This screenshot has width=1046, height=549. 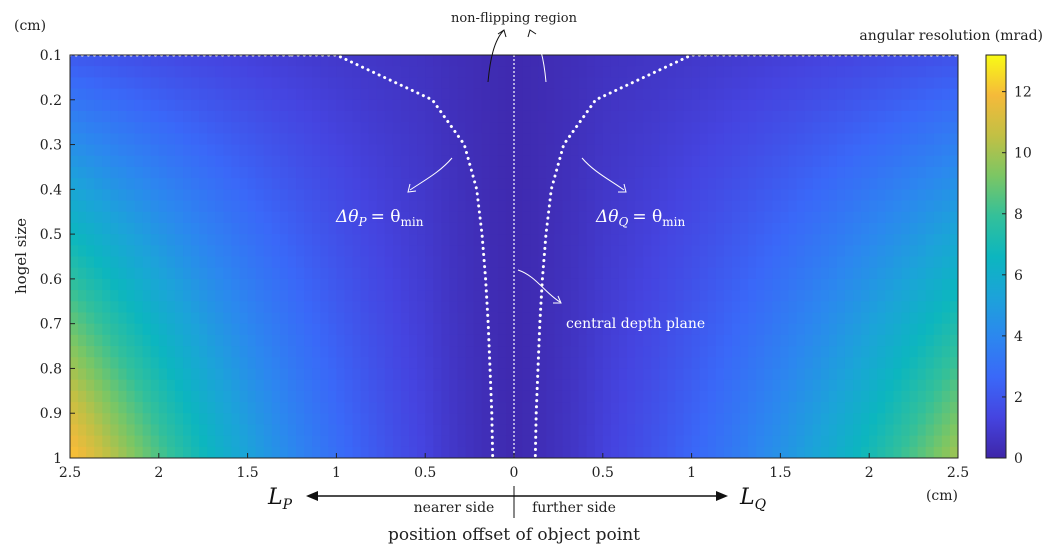 What do you see at coordinates (640, 218) in the screenshot?
I see `dtheta-q-label: ΔθQ = θmin` at bounding box center [640, 218].